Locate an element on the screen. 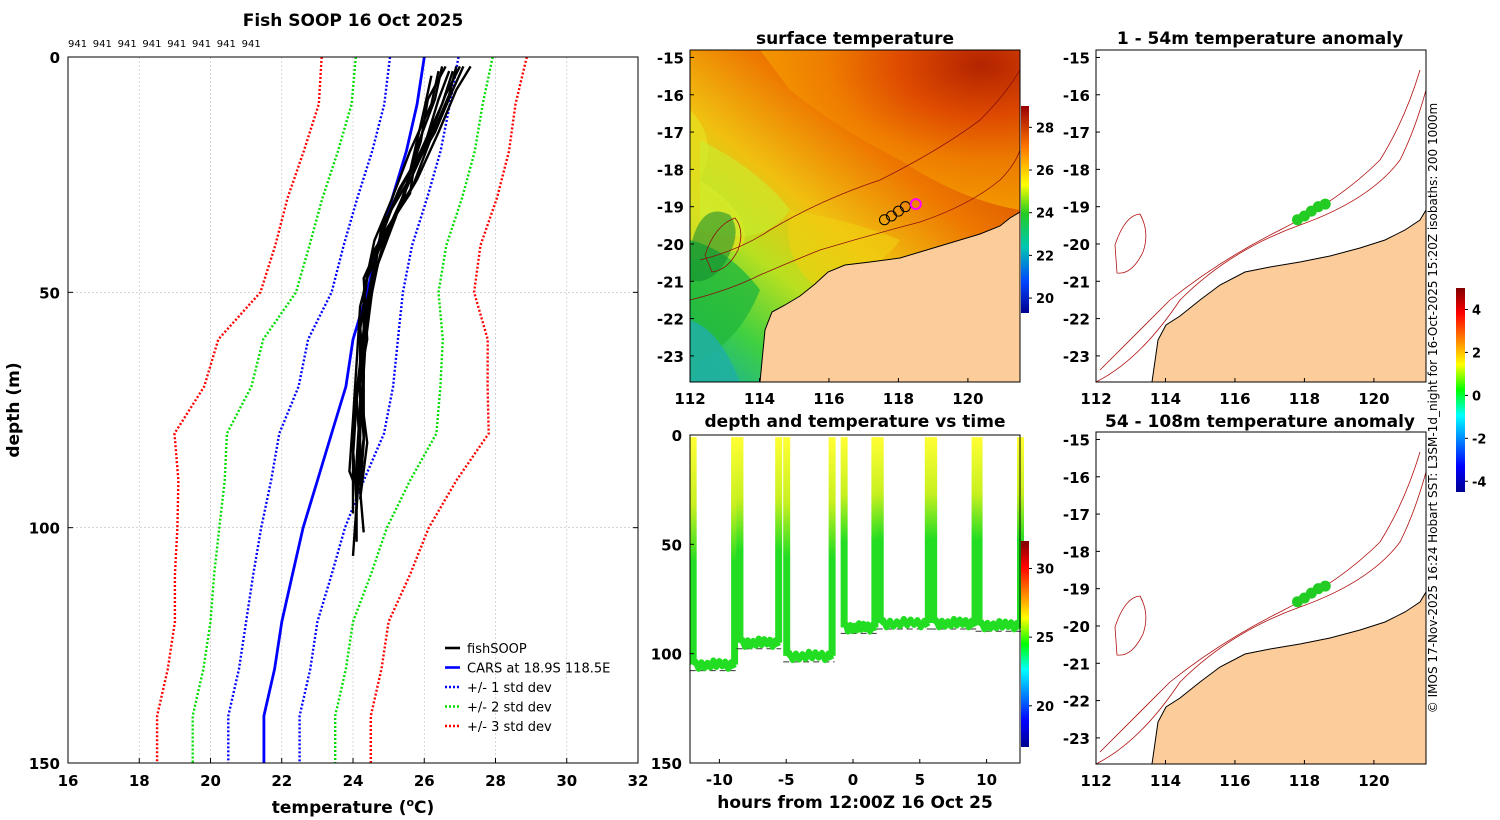 This screenshot has height=820, width=1500. anomaly-shallow-y-tick-label: -21 is located at coordinates (1076, 282).